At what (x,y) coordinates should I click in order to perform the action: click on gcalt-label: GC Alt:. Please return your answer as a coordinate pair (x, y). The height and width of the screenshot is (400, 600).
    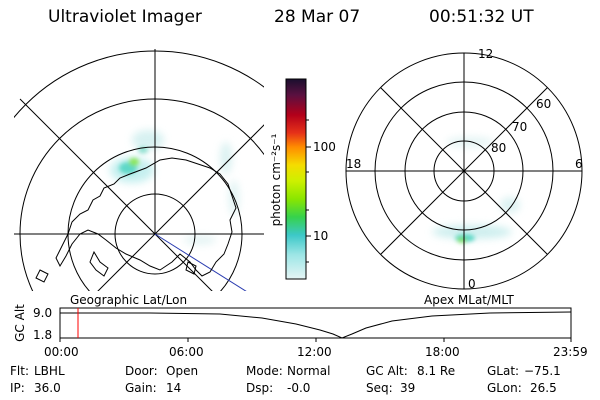
    Looking at the image, I should click on (387, 371).